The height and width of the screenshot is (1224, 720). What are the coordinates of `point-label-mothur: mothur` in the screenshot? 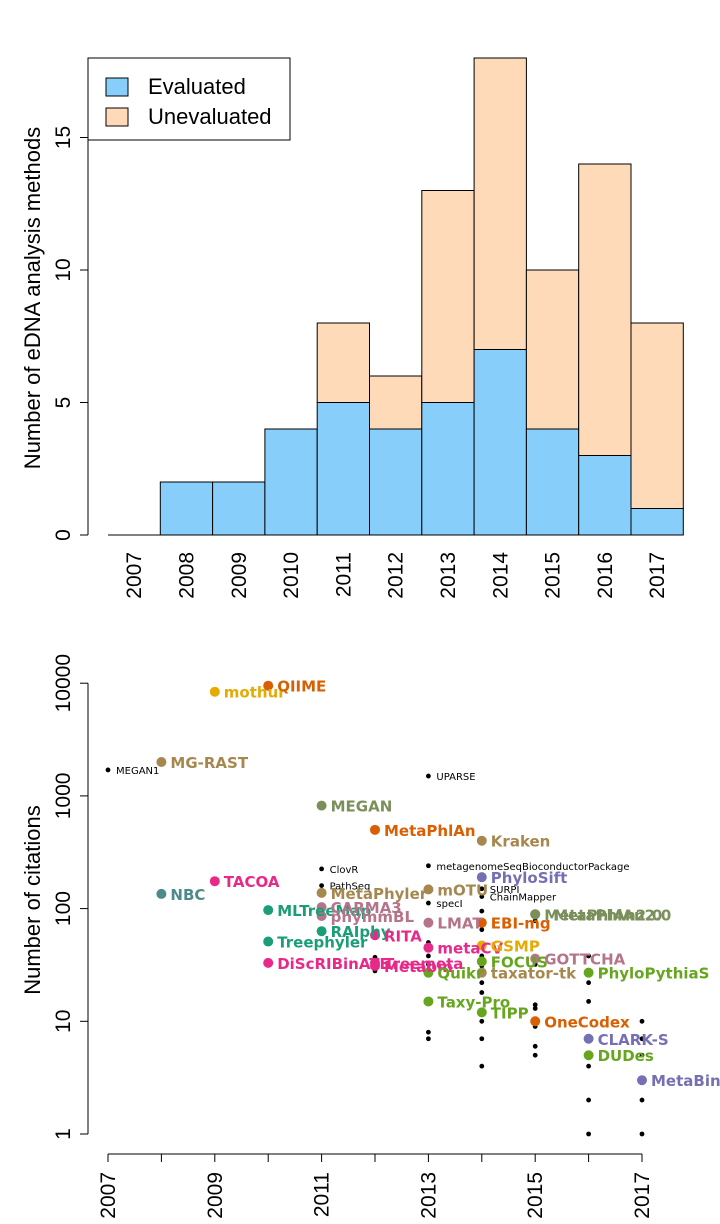 It's located at (255, 693).